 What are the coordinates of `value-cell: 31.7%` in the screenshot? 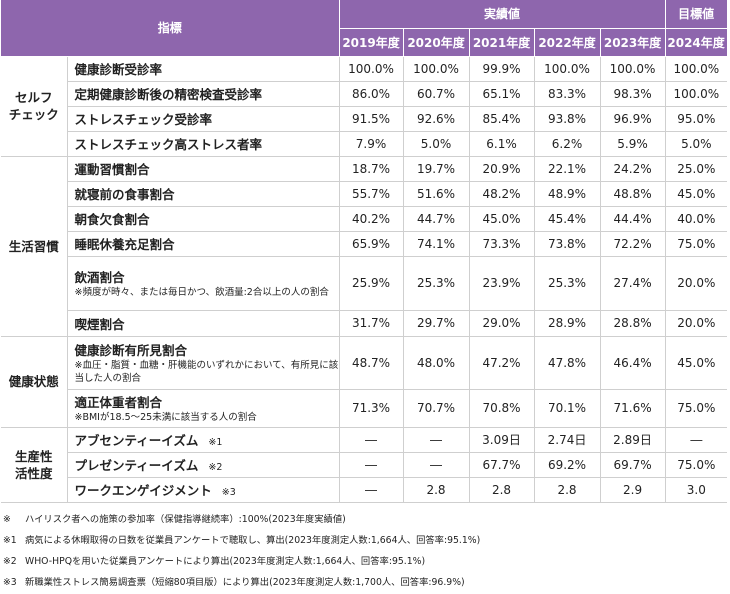 It's located at (371, 323).